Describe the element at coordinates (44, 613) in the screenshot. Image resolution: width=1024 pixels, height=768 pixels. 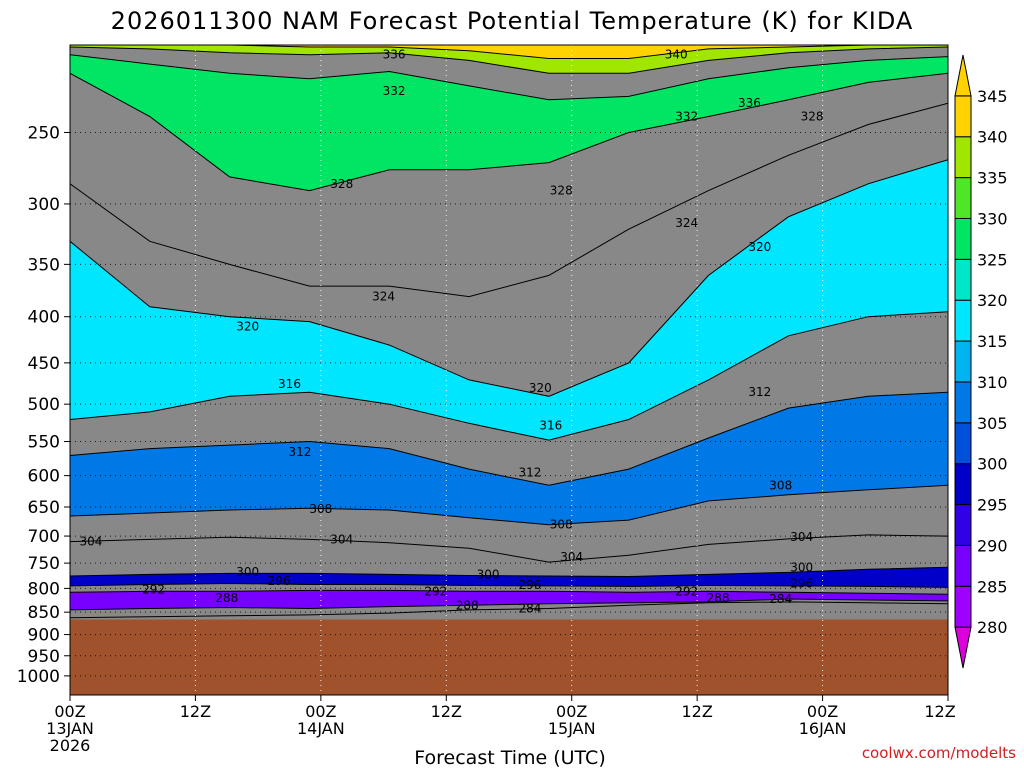
I see `y-tick-label: 850` at that location.